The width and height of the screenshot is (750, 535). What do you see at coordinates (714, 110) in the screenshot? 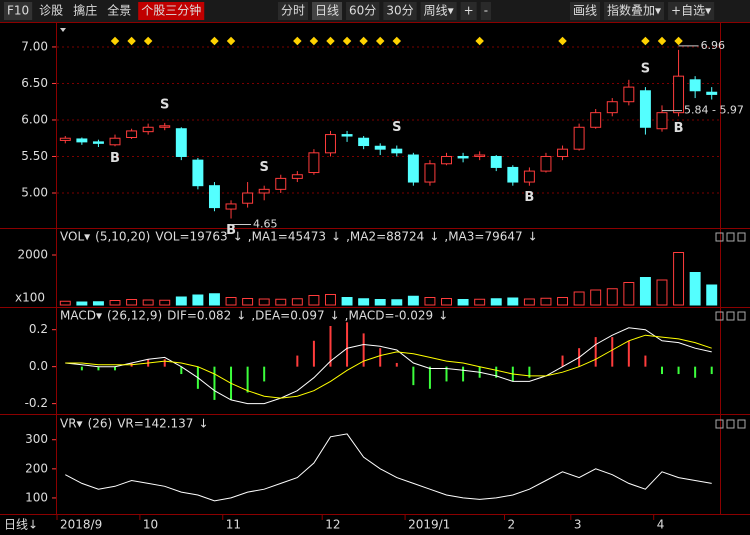
I see `price-annotation: 5.84 - 5.97` at bounding box center [714, 110].